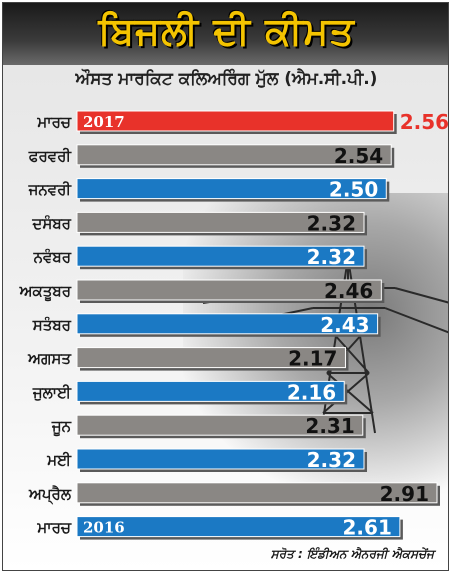 The image size is (453, 575). I want to click on bar-row: ਅਕਤੂਬਰ 2.46, so click(202, 291).